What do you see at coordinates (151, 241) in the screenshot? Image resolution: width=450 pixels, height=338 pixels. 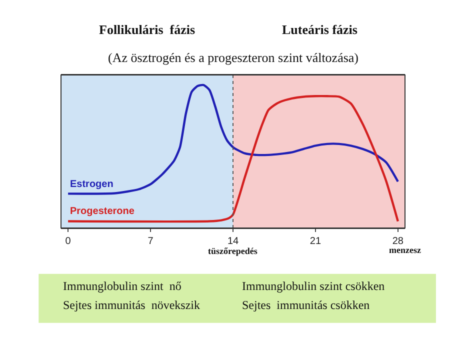 I see `x-tick-label: 7` at bounding box center [151, 241].